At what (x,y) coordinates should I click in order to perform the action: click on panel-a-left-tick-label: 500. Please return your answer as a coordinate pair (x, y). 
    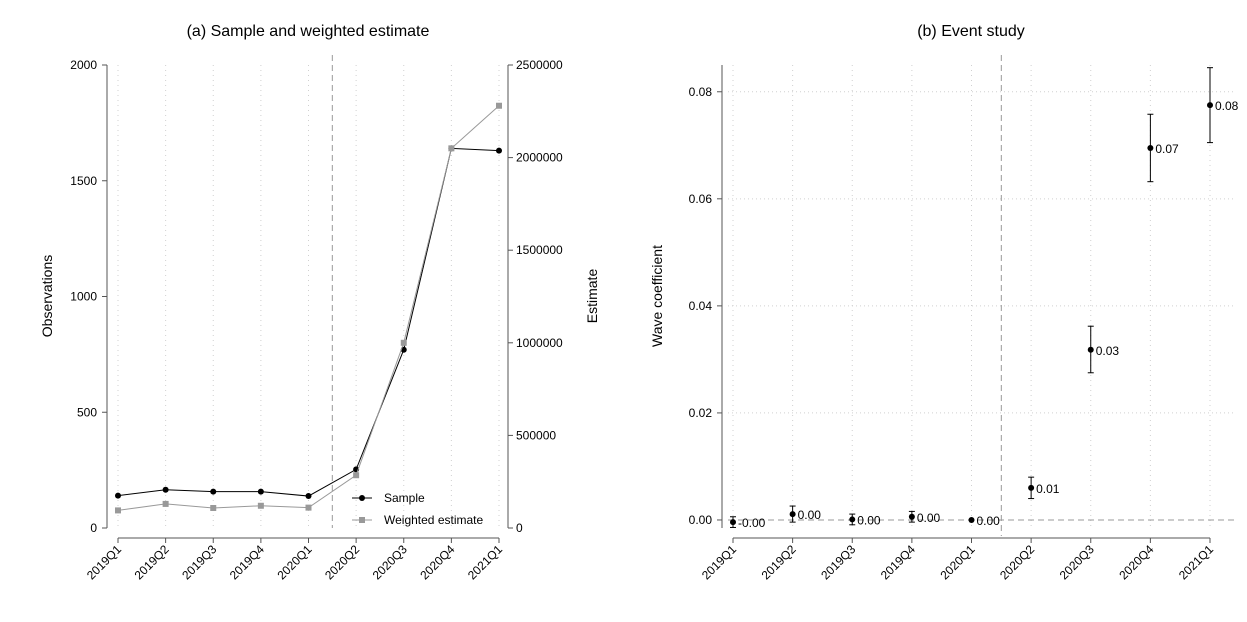
    Looking at the image, I should click on (87, 412).